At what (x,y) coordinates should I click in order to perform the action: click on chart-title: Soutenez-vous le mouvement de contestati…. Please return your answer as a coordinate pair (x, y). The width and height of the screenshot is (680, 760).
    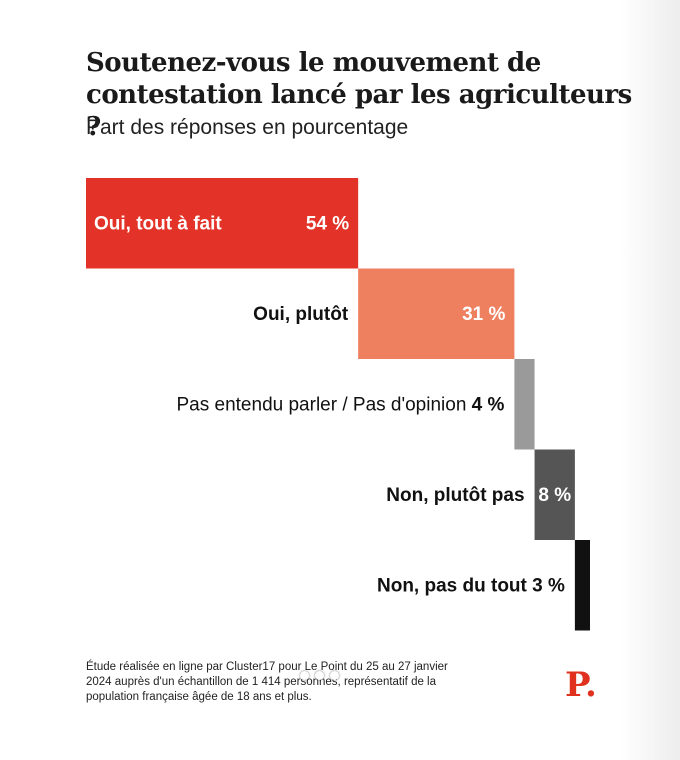
    Looking at the image, I should click on (359, 95).